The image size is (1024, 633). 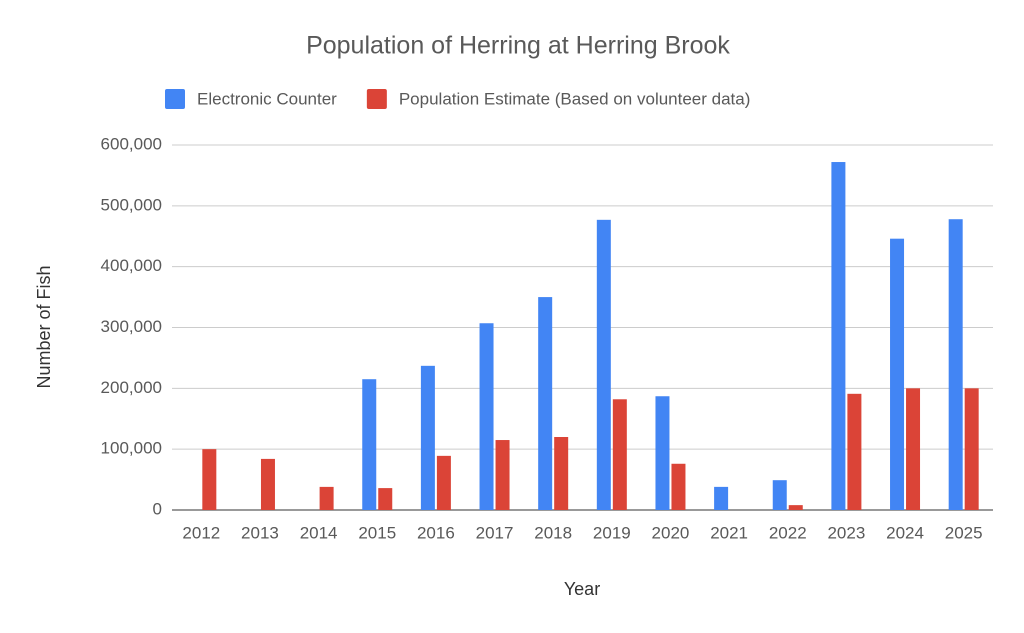 I want to click on y-axis-label: Number of Fish, so click(x=44, y=326).